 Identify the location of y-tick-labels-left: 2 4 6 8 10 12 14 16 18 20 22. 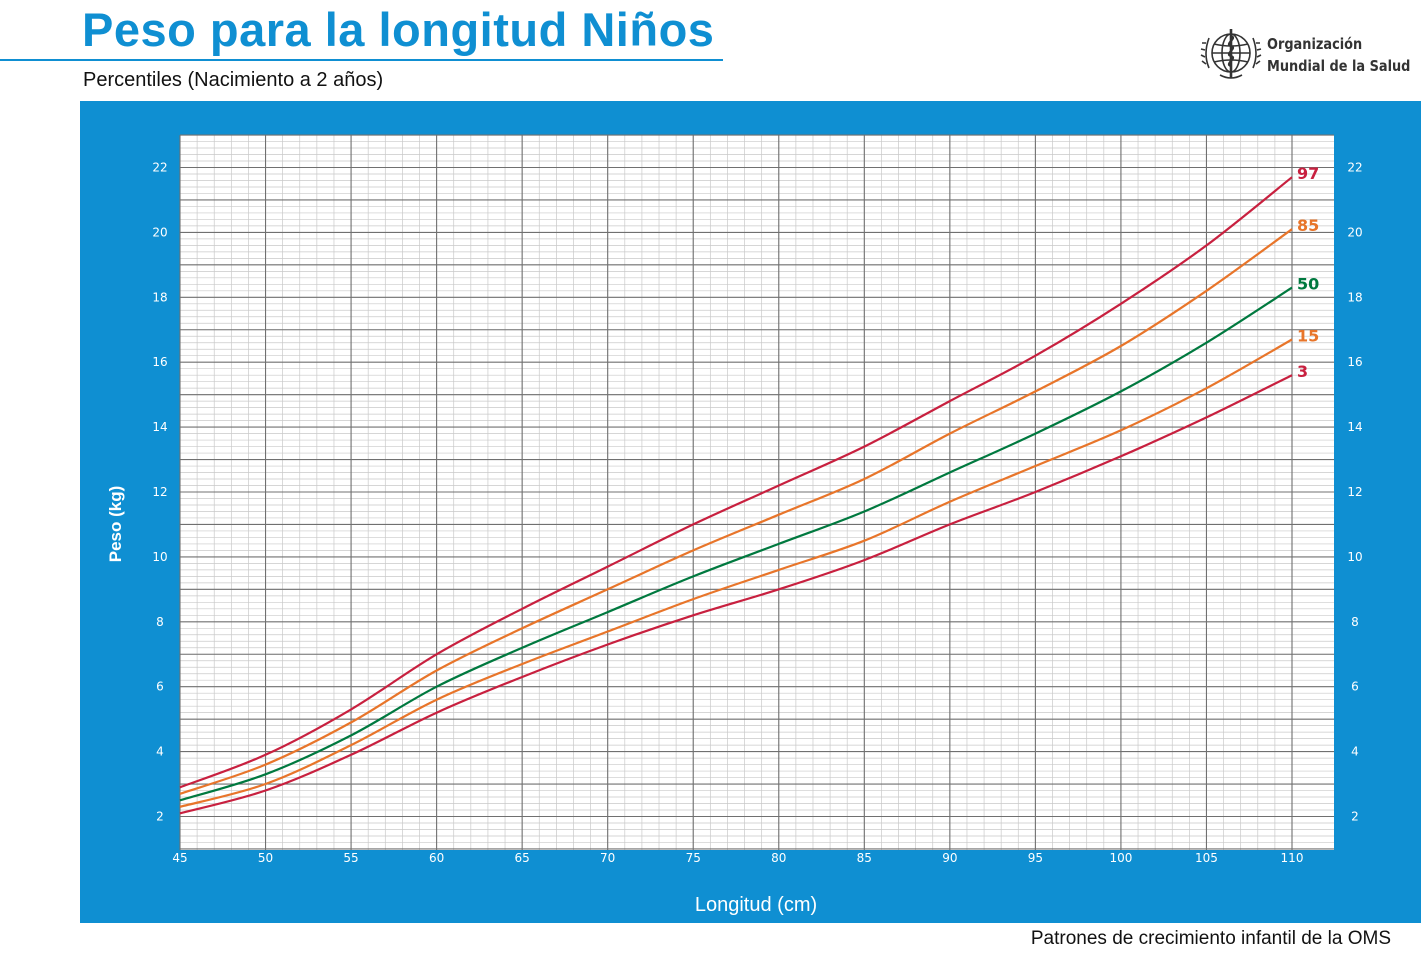
(159, 492).